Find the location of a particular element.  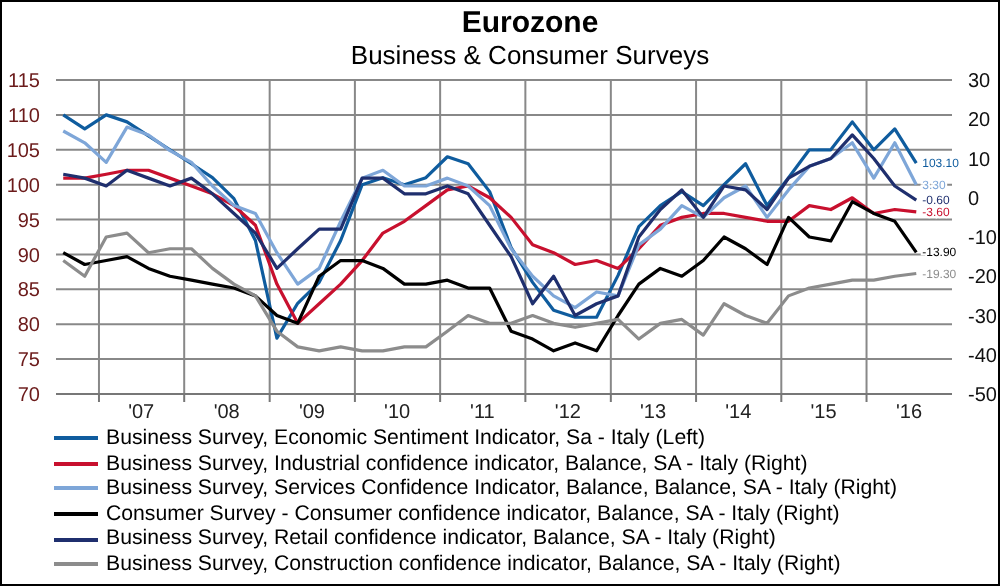

y-tick-label: 80 is located at coordinates (29, 326).